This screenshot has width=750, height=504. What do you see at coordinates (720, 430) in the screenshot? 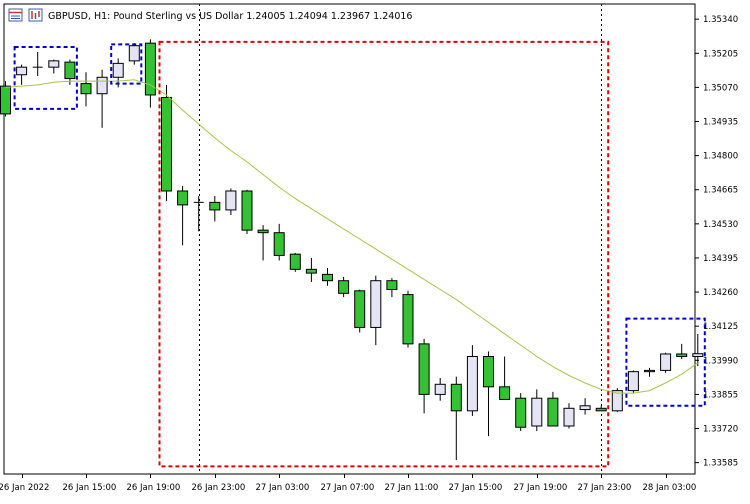
I see `y-tick-label: 1.33720` at bounding box center [720, 430].